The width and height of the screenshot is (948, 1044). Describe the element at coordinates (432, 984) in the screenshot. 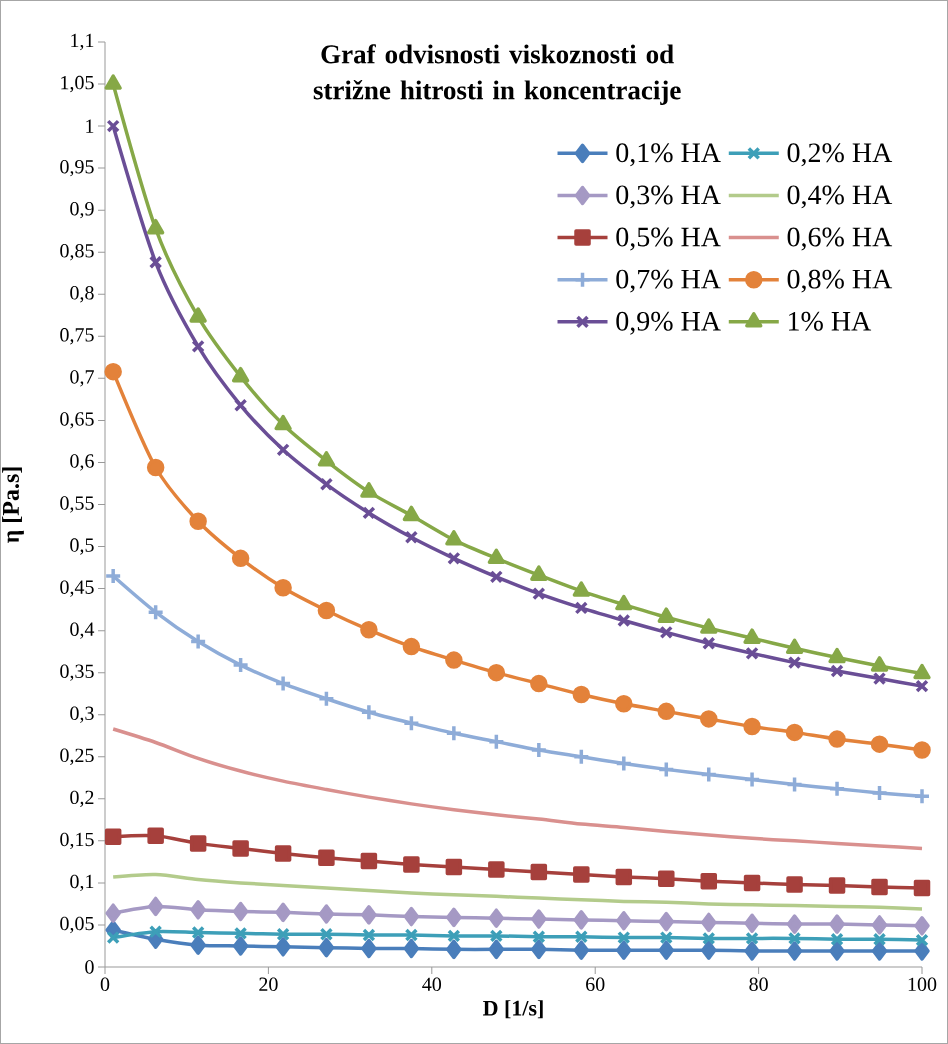

I see `x-tick-label: 40` at that location.